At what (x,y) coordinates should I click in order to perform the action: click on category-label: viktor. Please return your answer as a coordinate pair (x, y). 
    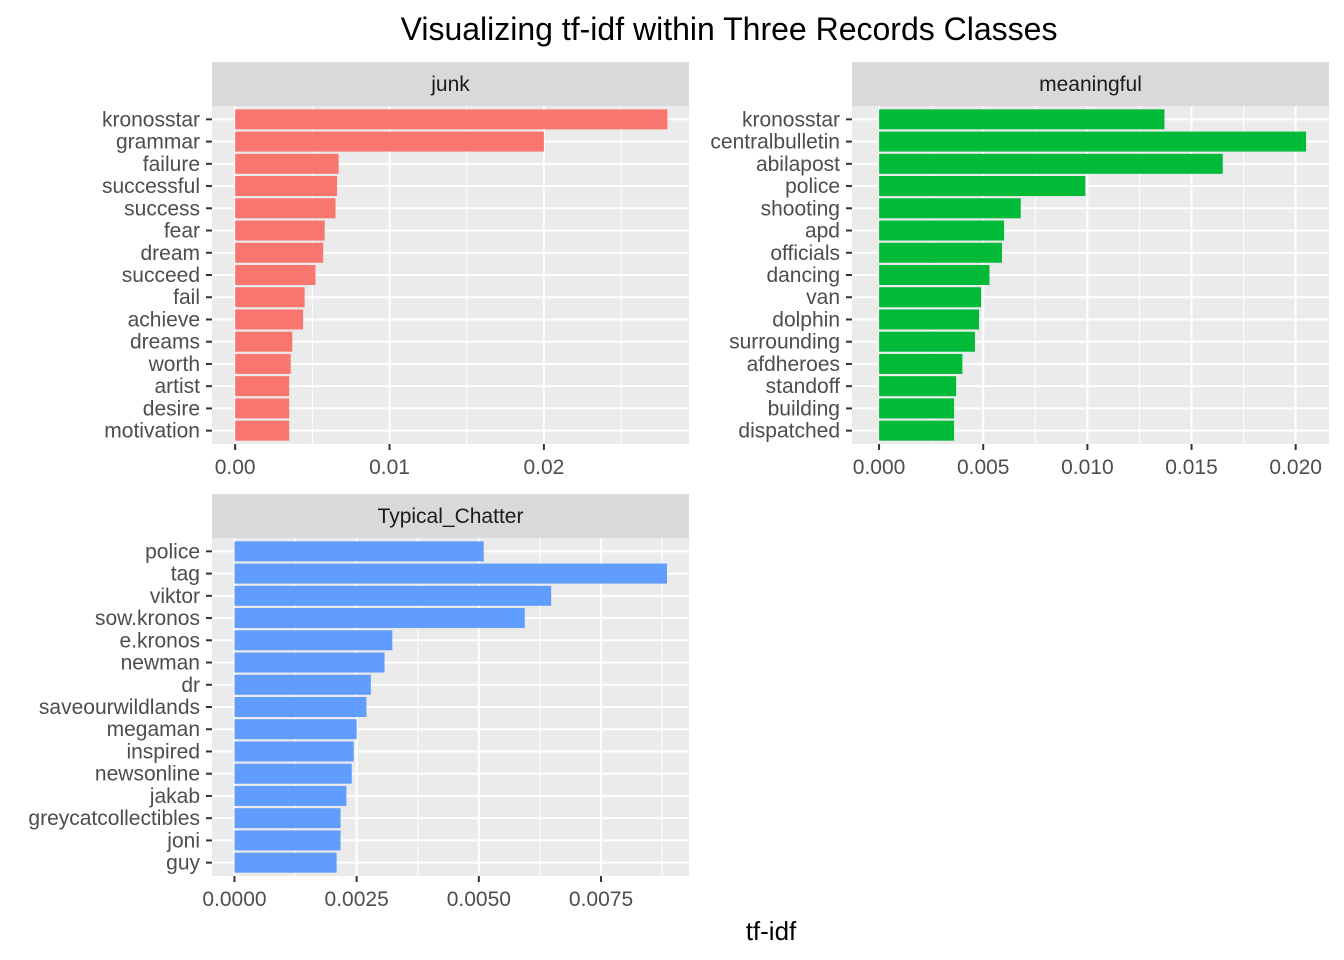
    Looking at the image, I should click on (175, 596).